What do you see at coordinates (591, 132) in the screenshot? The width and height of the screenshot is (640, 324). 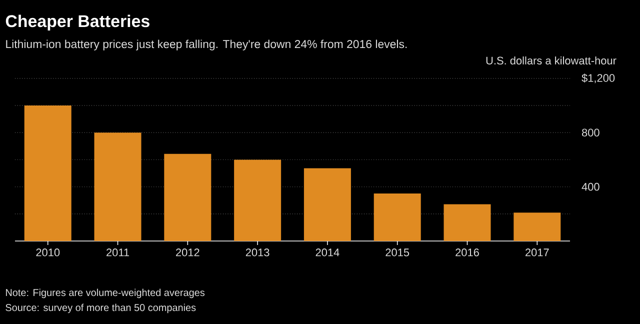 I see `y-tick-label: 800` at bounding box center [591, 132].